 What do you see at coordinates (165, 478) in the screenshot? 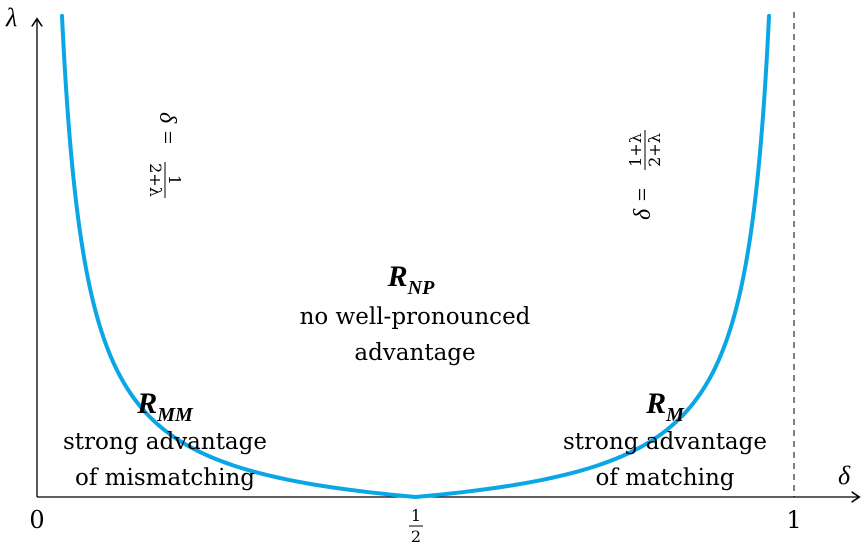
I see `region-mm-line2: of mismatching` at bounding box center [165, 478].